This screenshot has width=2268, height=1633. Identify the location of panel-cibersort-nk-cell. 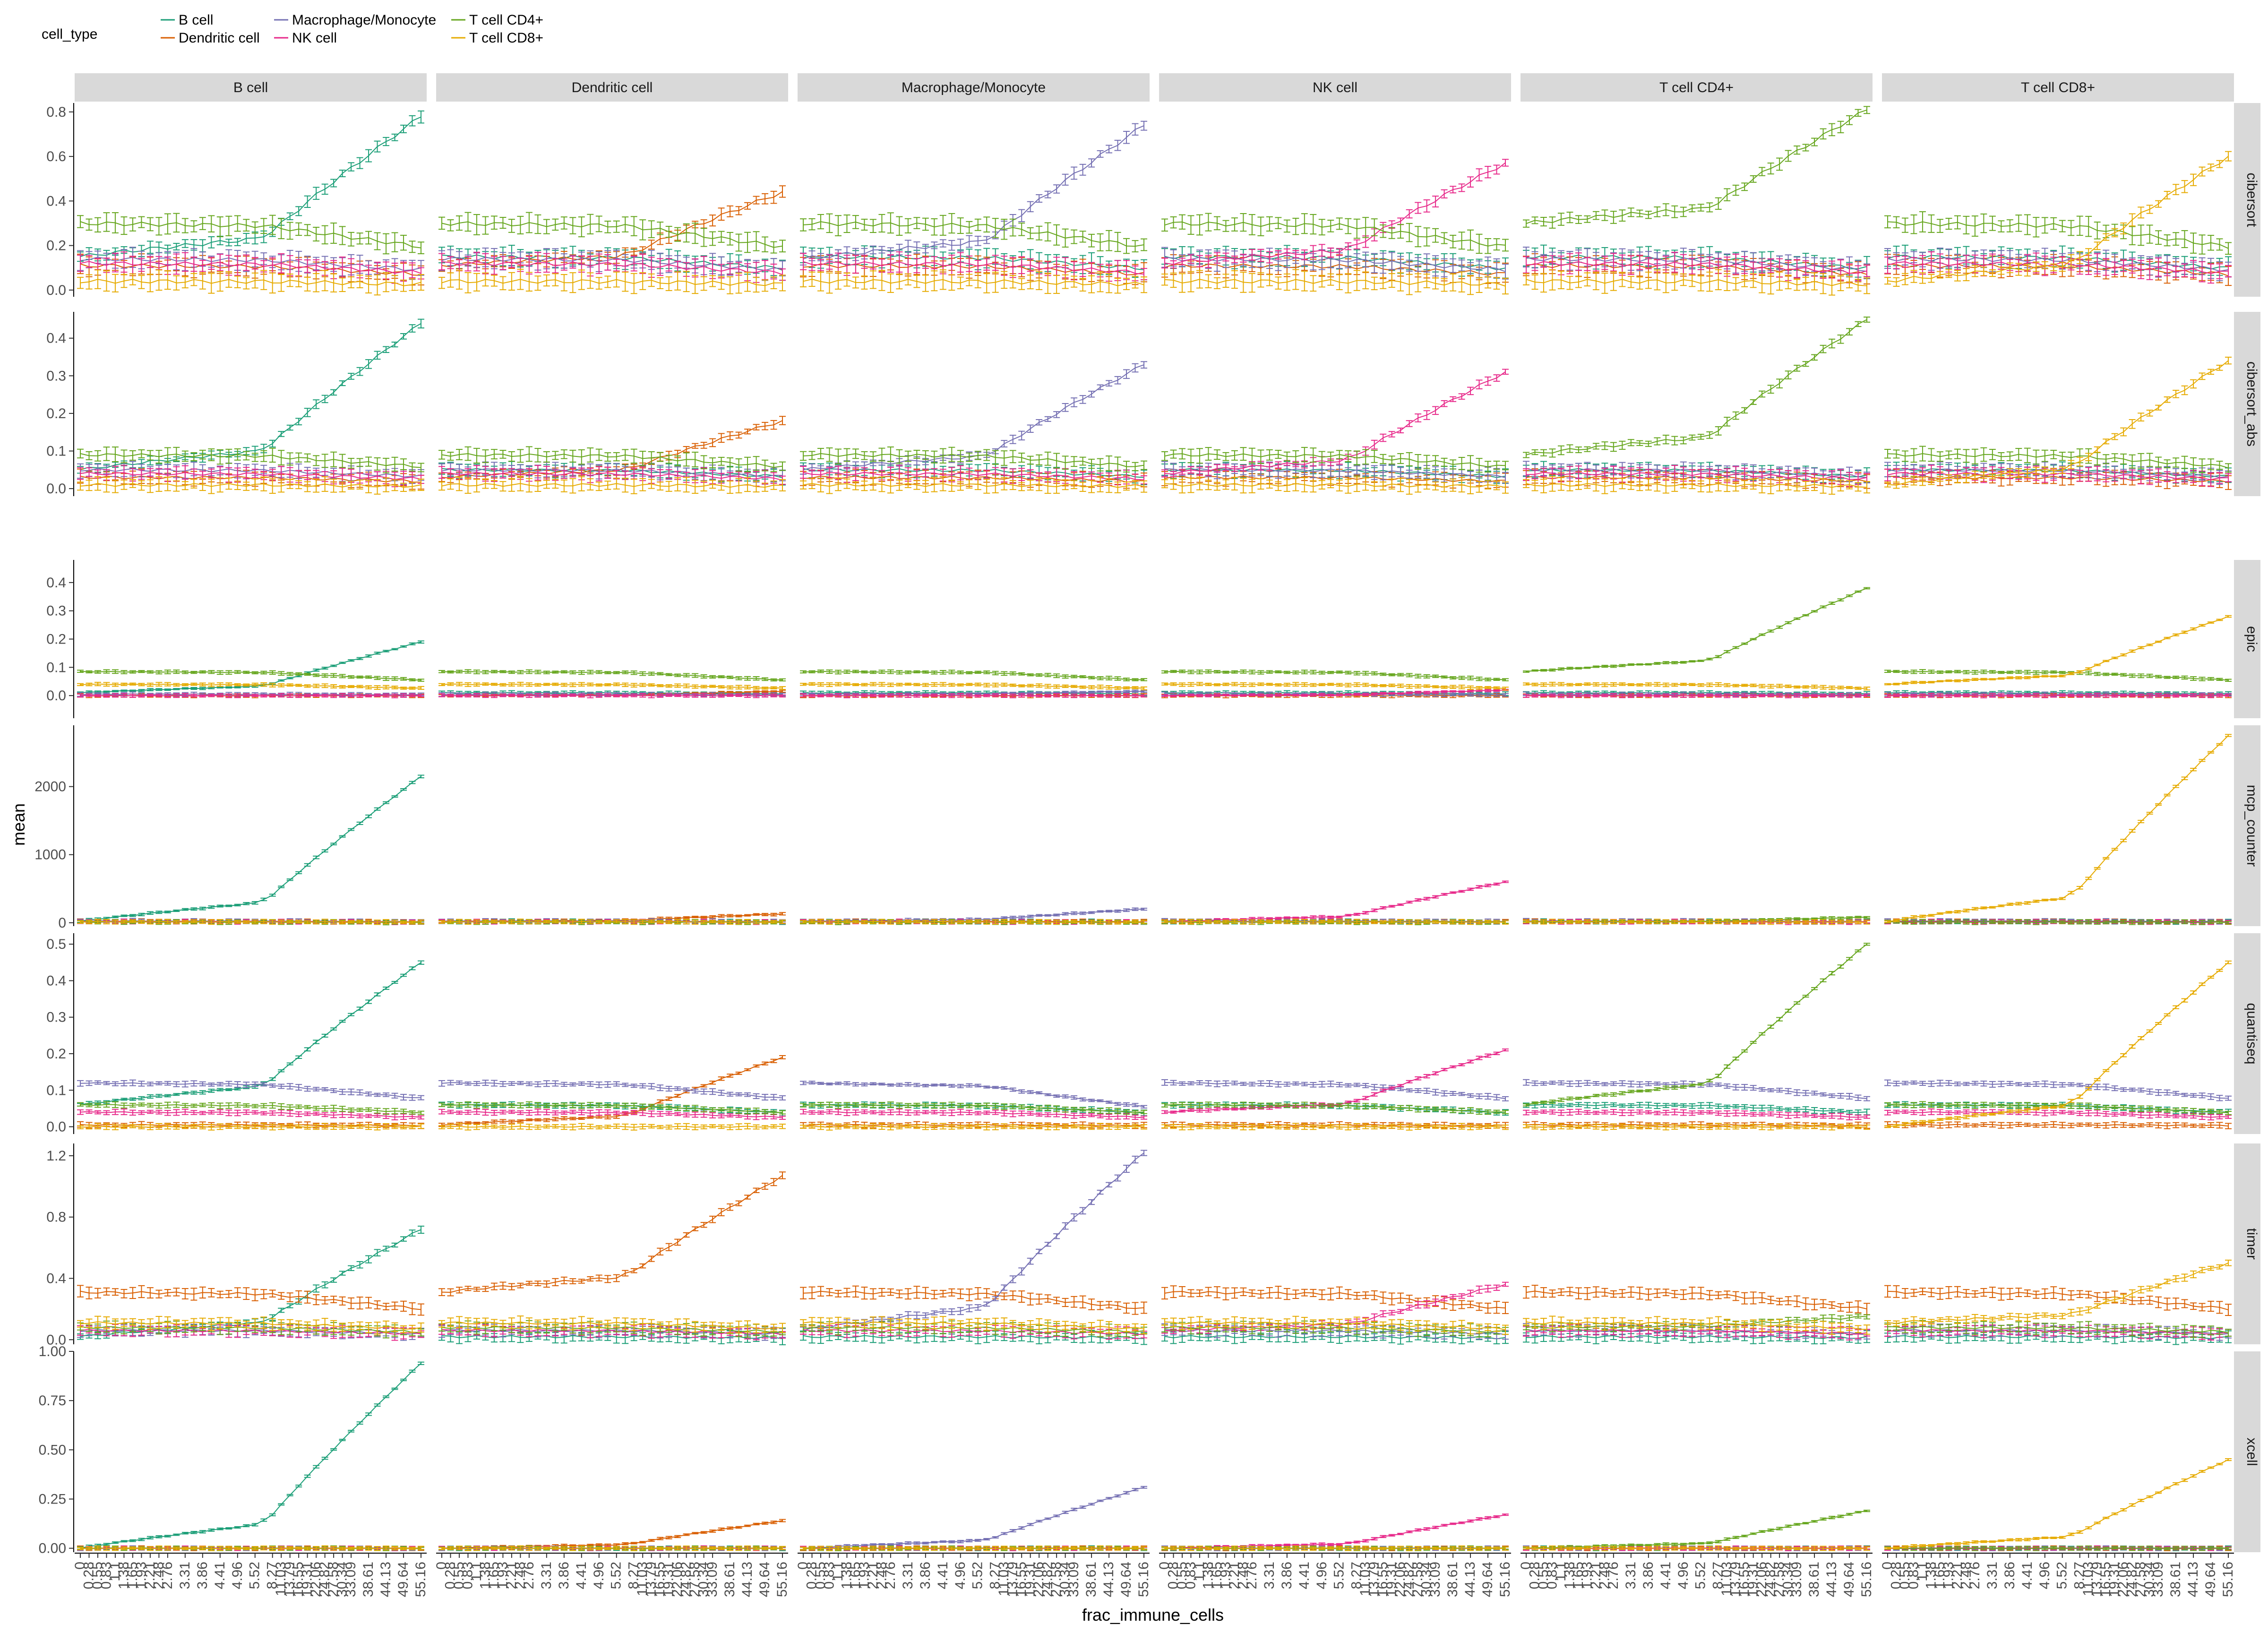
(1335, 226).